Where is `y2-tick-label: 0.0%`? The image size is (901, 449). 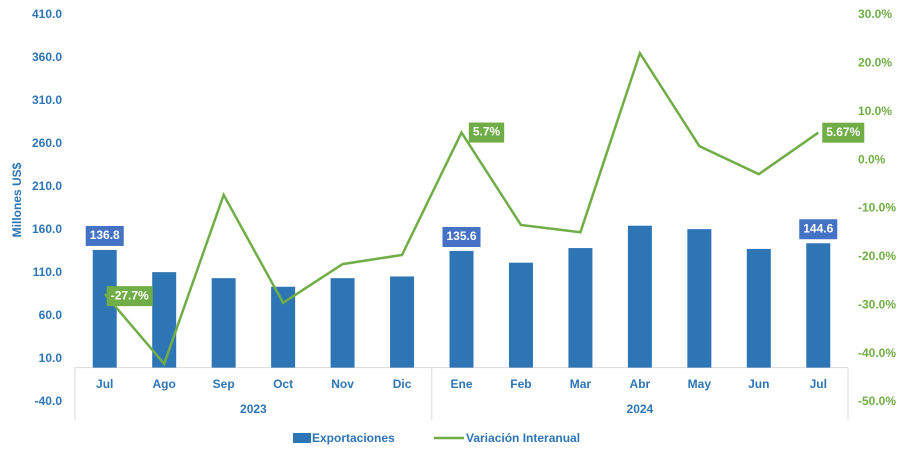
y2-tick-label: 0.0% is located at coordinates (872, 159).